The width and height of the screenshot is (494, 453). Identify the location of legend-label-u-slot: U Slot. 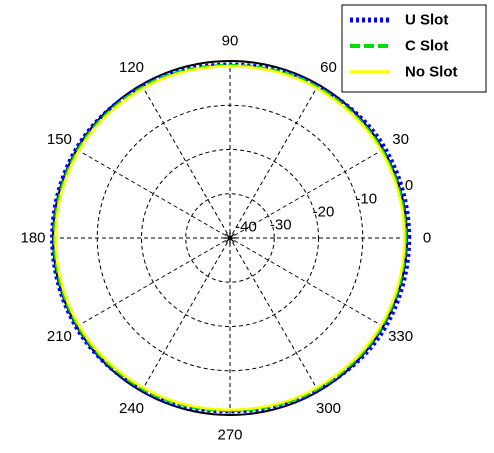
(426, 20).